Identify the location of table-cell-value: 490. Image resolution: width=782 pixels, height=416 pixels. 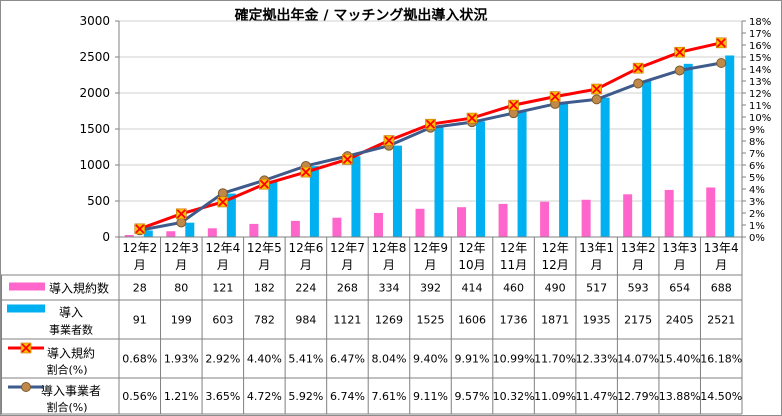
(555, 288).